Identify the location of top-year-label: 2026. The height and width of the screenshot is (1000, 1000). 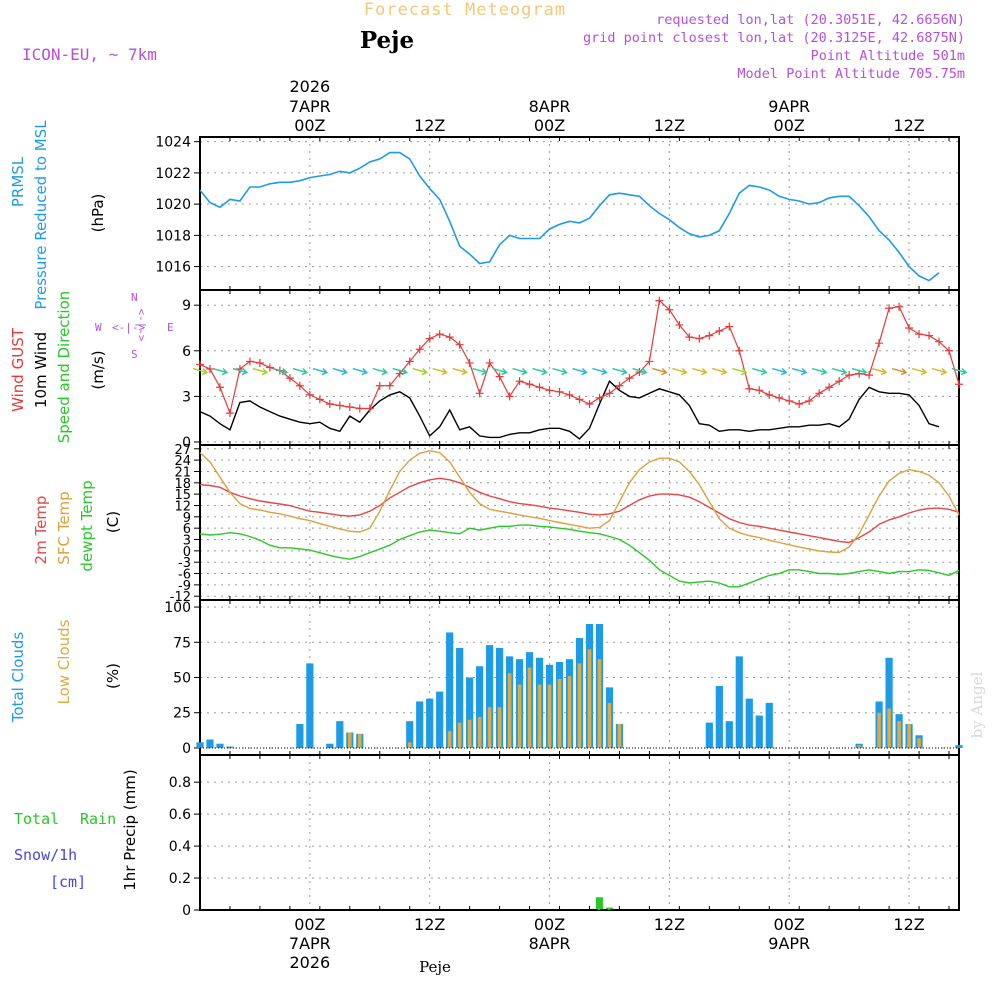
(309, 86).